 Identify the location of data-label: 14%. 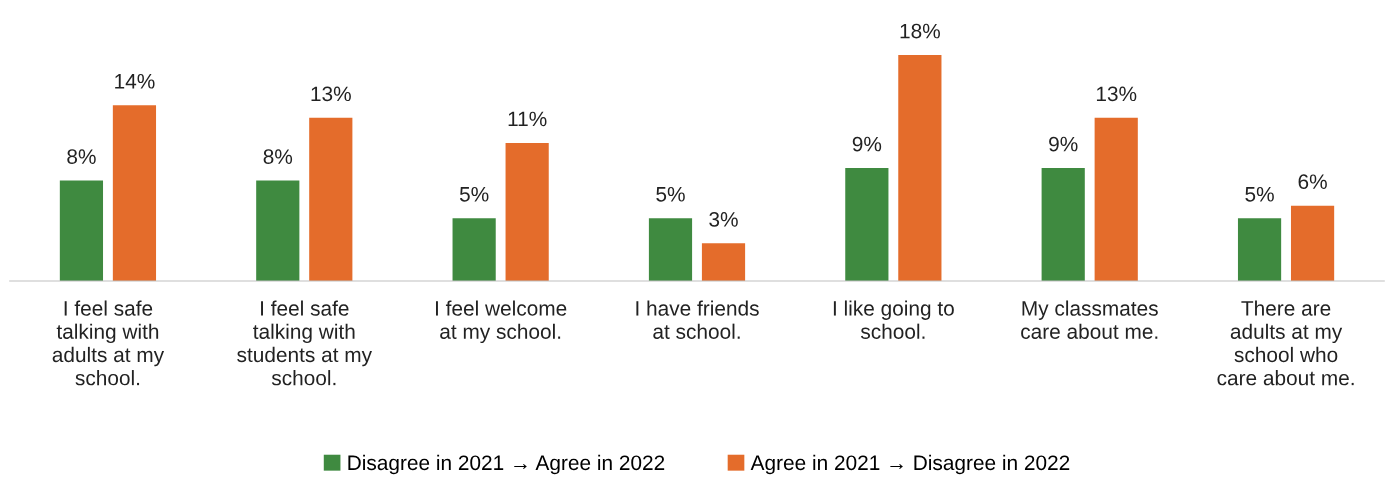
(135, 81).